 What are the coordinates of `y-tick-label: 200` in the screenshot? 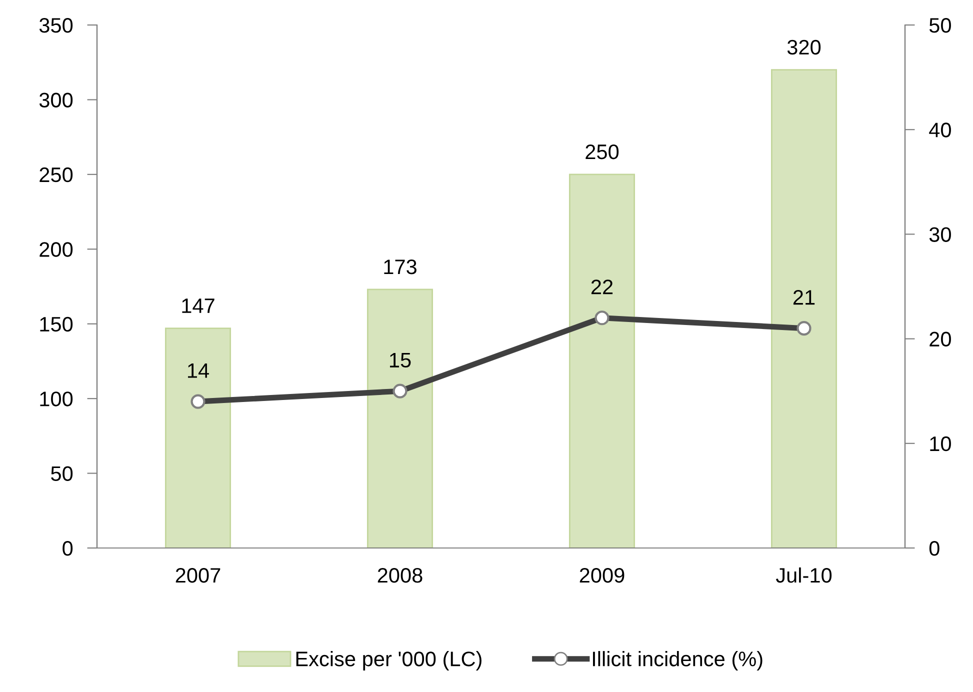 It's located at (56, 249).